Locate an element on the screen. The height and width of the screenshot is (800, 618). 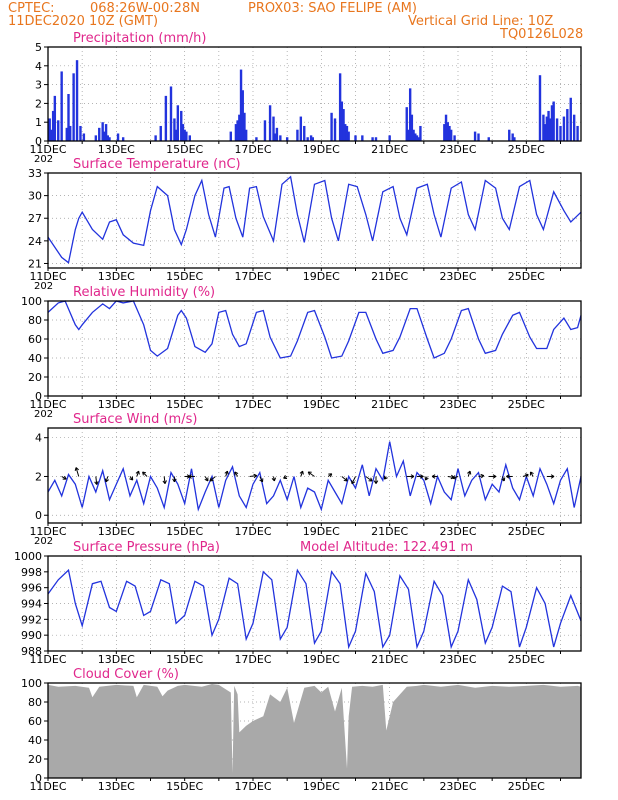
wind-line is located at coordinates (314, 476).